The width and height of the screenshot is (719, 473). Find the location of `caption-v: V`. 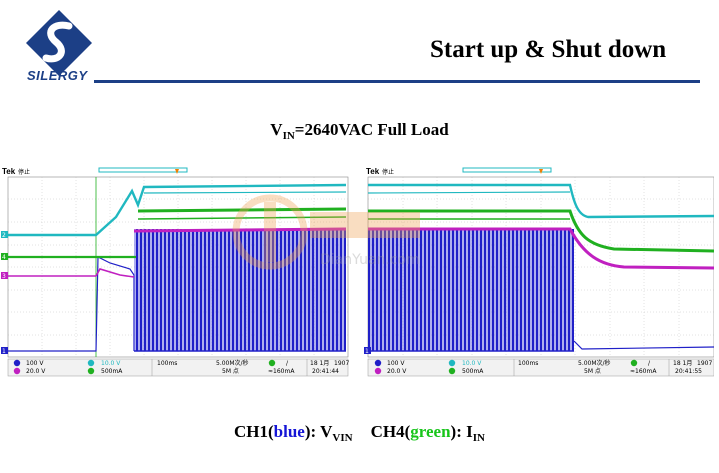

caption-v: V is located at coordinates (276, 129).